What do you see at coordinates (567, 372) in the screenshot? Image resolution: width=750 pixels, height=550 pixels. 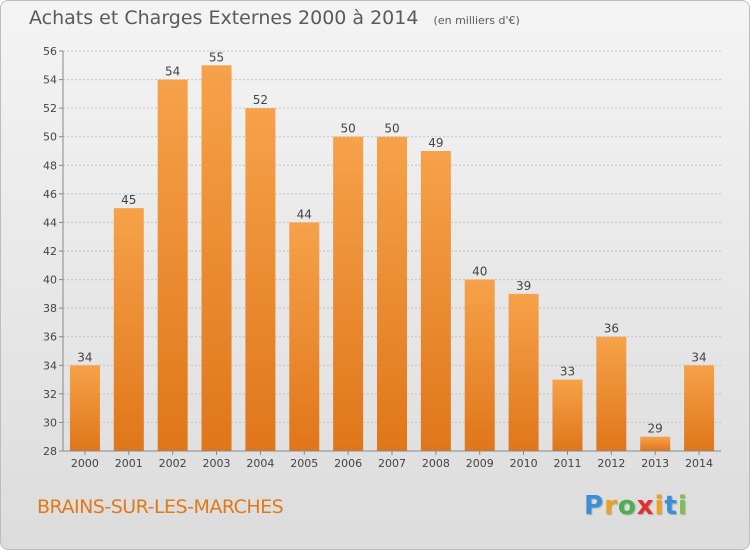 I see `data-label: 33` at bounding box center [567, 372].